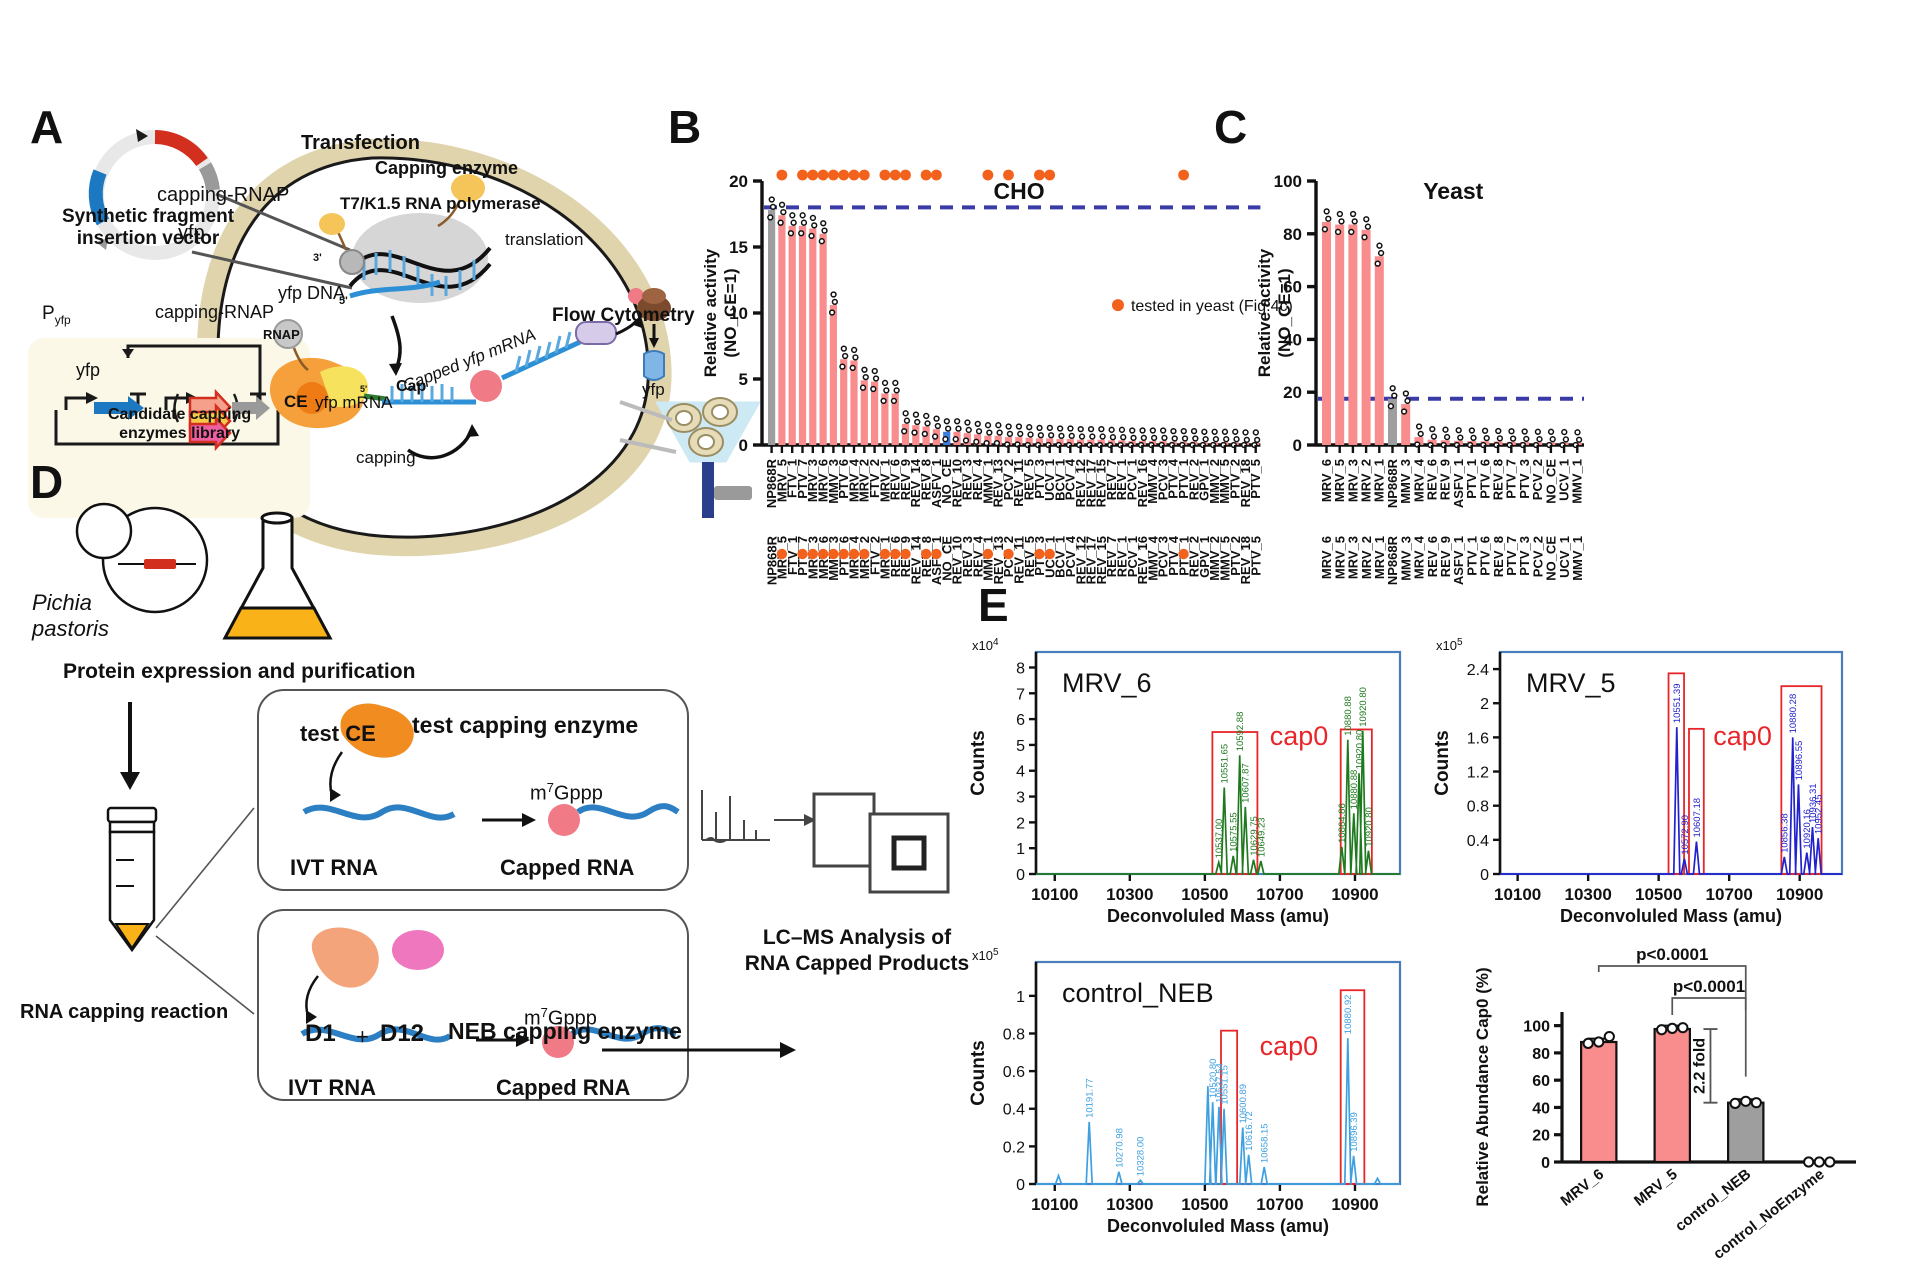  What do you see at coordinates (402, 1033) in the screenshot?
I see `panel-d-d12-label: D12` at bounding box center [402, 1033].